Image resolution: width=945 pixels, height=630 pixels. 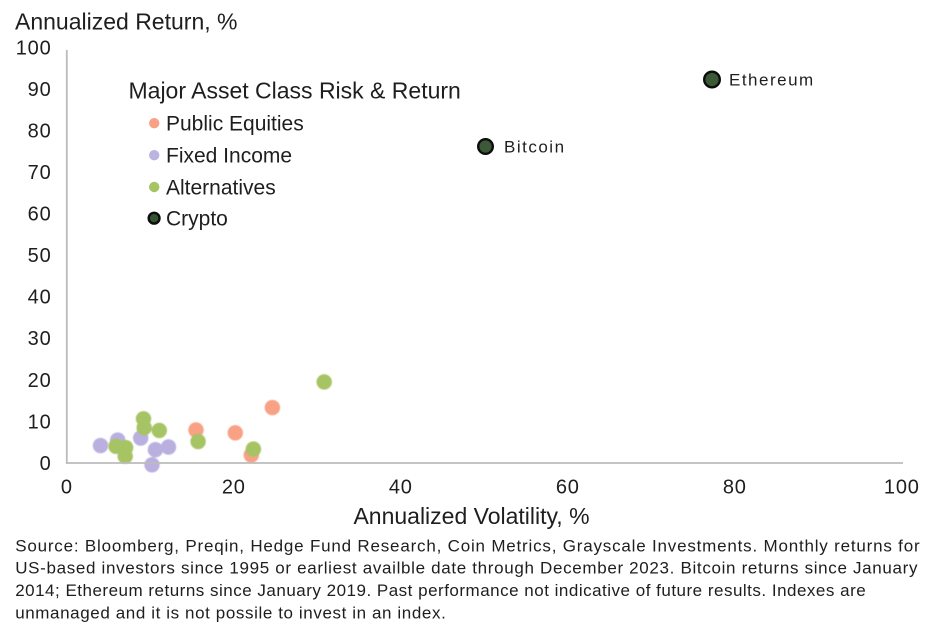 What do you see at coordinates (40, 339) in the screenshot?
I see `svg-text: 30` at bounding box center [40, 339].